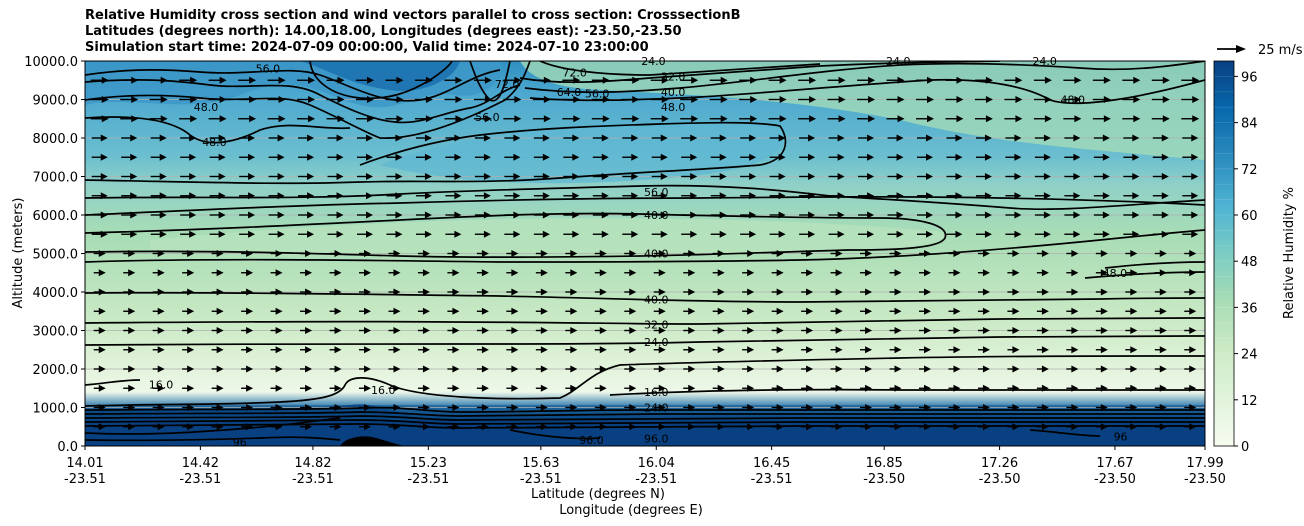 This screenshot has height=526, width=1304. Describe the element at coordinates (540, 463) in the screenshot. I see `x-tick-label-lat: 15.63` at that location.